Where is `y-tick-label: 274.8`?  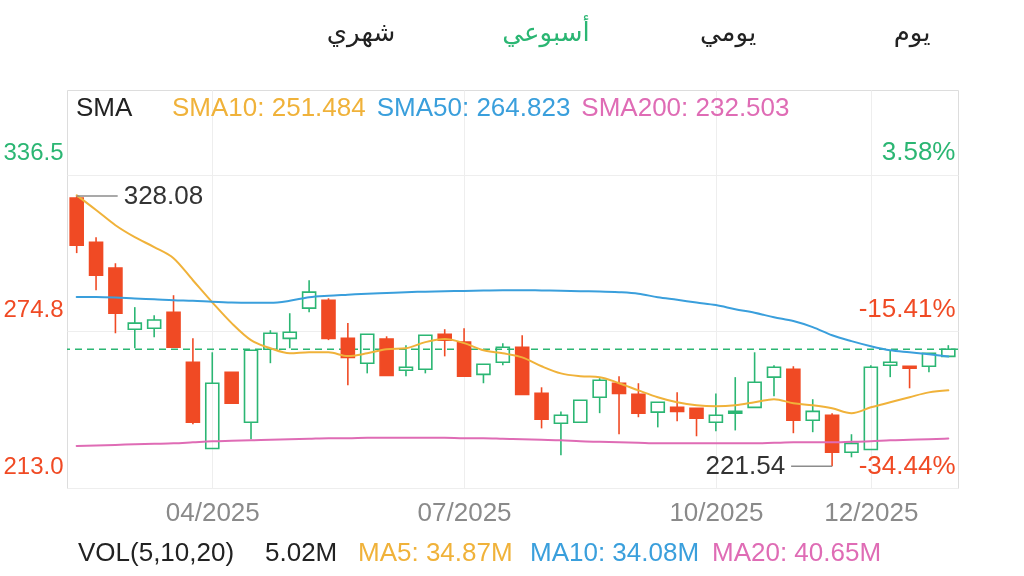 y-tick-label: 274.8 is located at coordinates (33, 308).